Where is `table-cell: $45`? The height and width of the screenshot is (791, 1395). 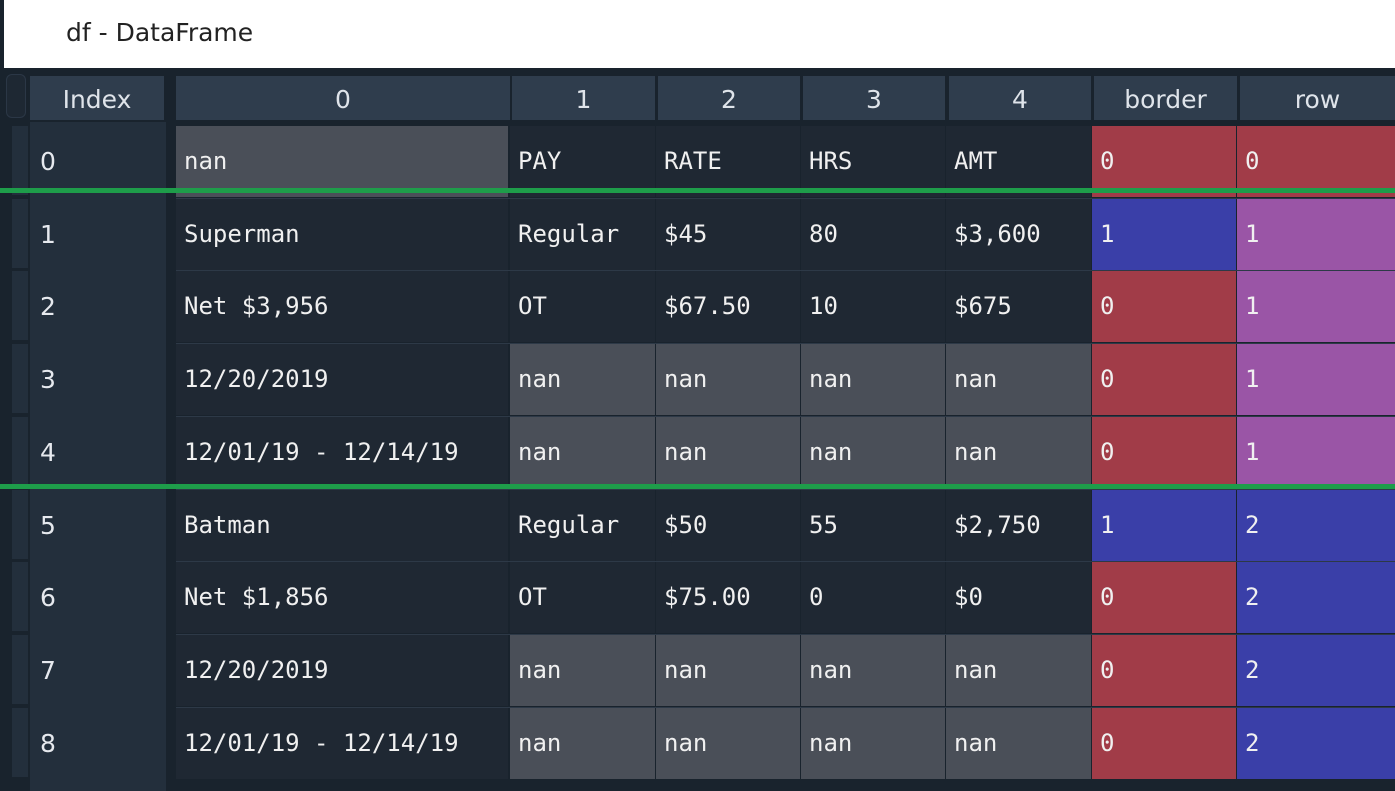
table-cell: $45 is located at coordinates (728, 234).